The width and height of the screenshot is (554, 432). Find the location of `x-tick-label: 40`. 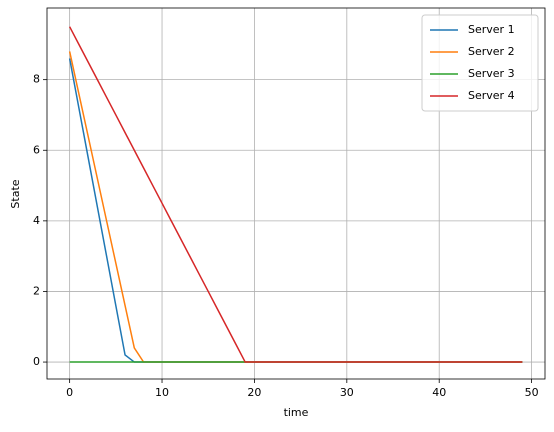

x-tick-label: 40 is located at coordinates (439, 392).